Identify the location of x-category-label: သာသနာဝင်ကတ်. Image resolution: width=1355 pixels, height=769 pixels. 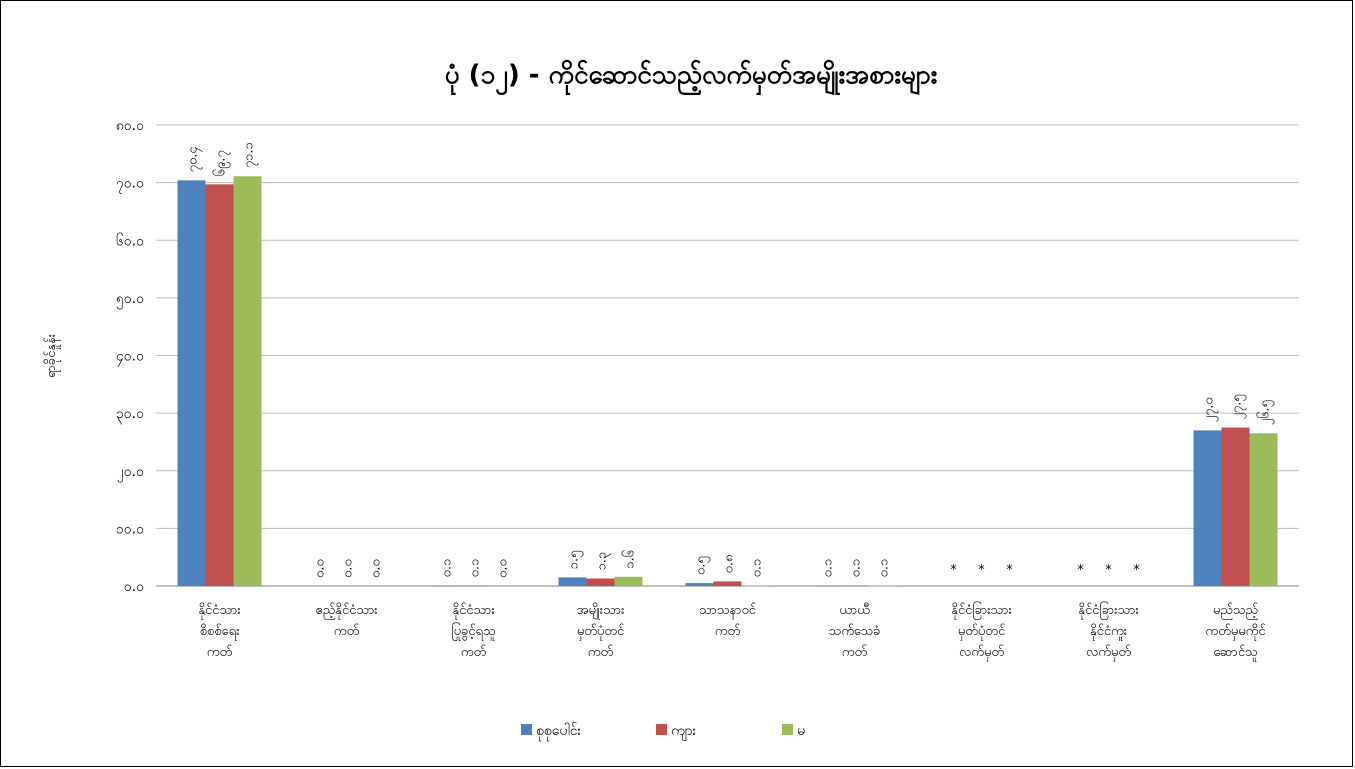
(728, 620).